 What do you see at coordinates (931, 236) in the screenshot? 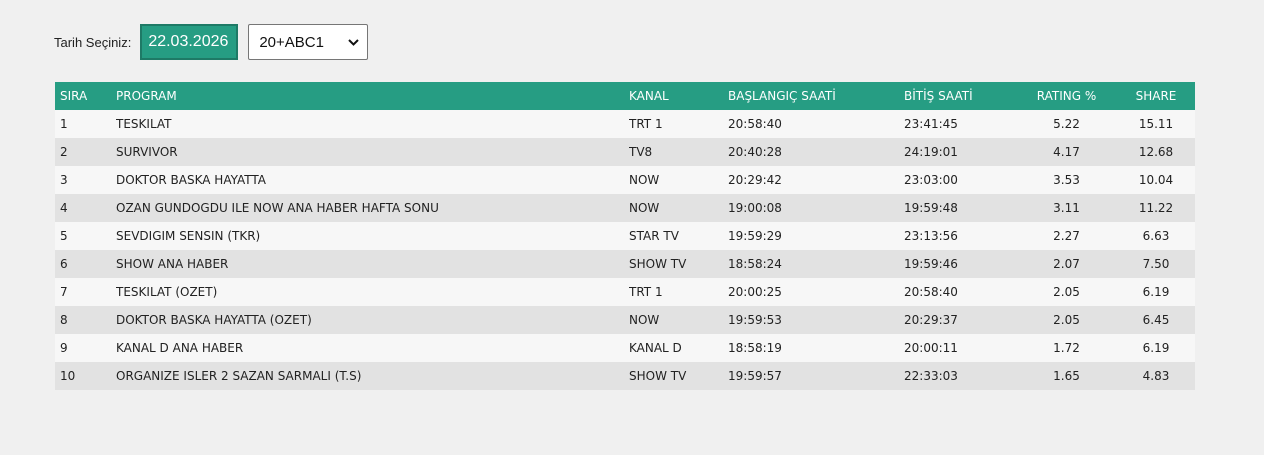
I see `cell-bitis: 23:13:56` at bounding box center [931, 236].